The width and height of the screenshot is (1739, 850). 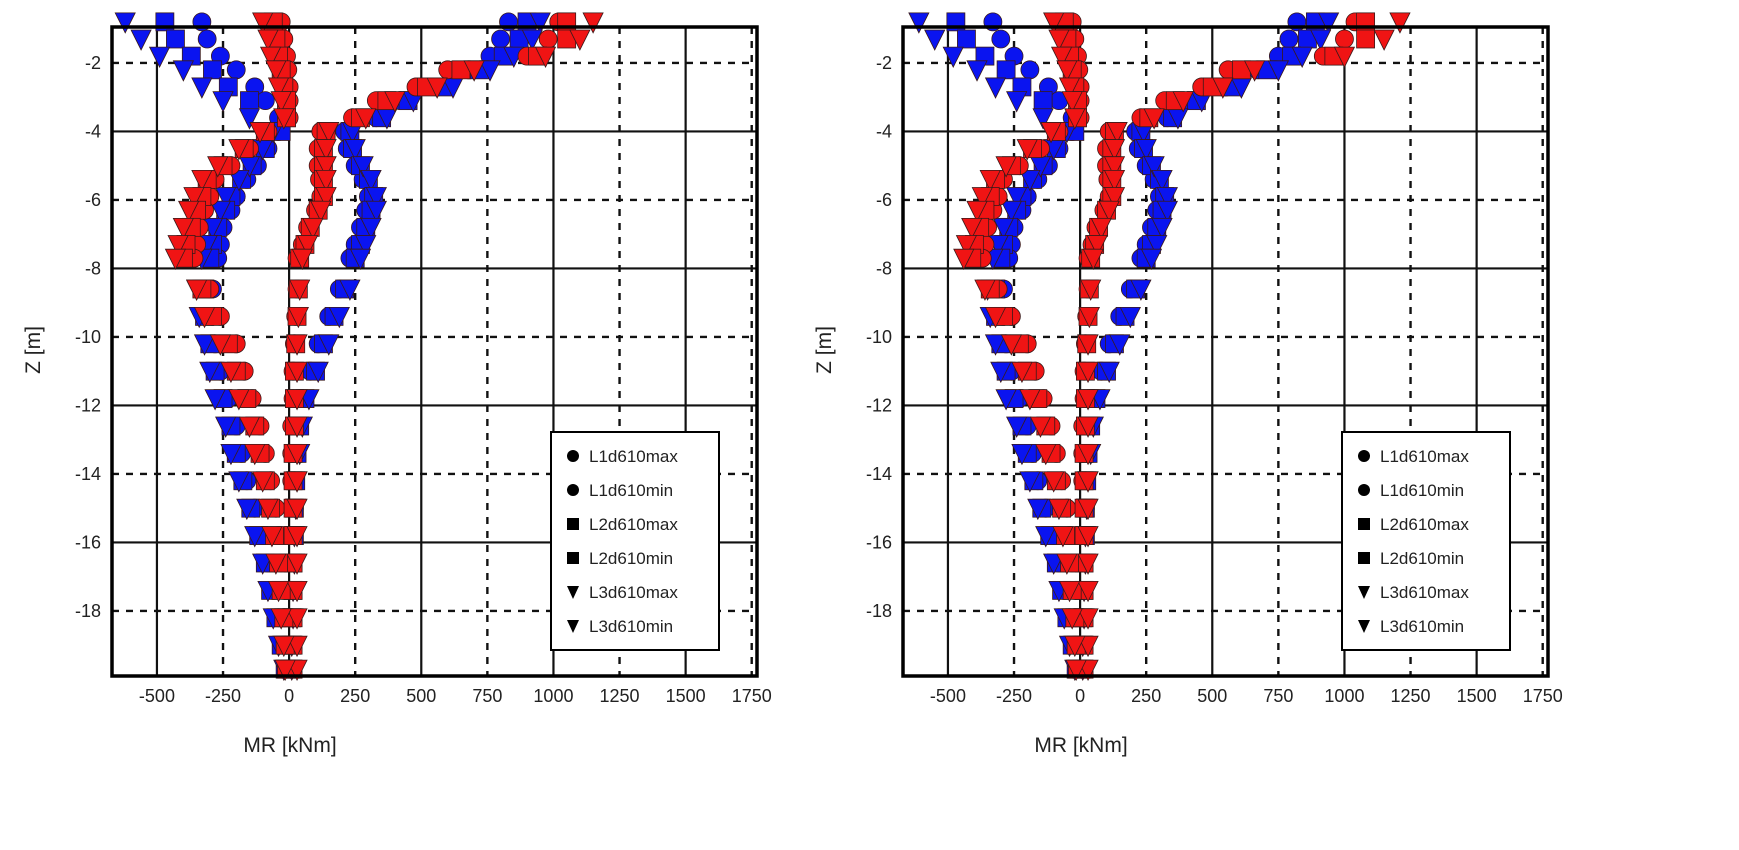 What do you see at coordinates (1477, 696) in the screenshot?
I see `x-tick-label: 1500` at bounding box center [1477, 696].